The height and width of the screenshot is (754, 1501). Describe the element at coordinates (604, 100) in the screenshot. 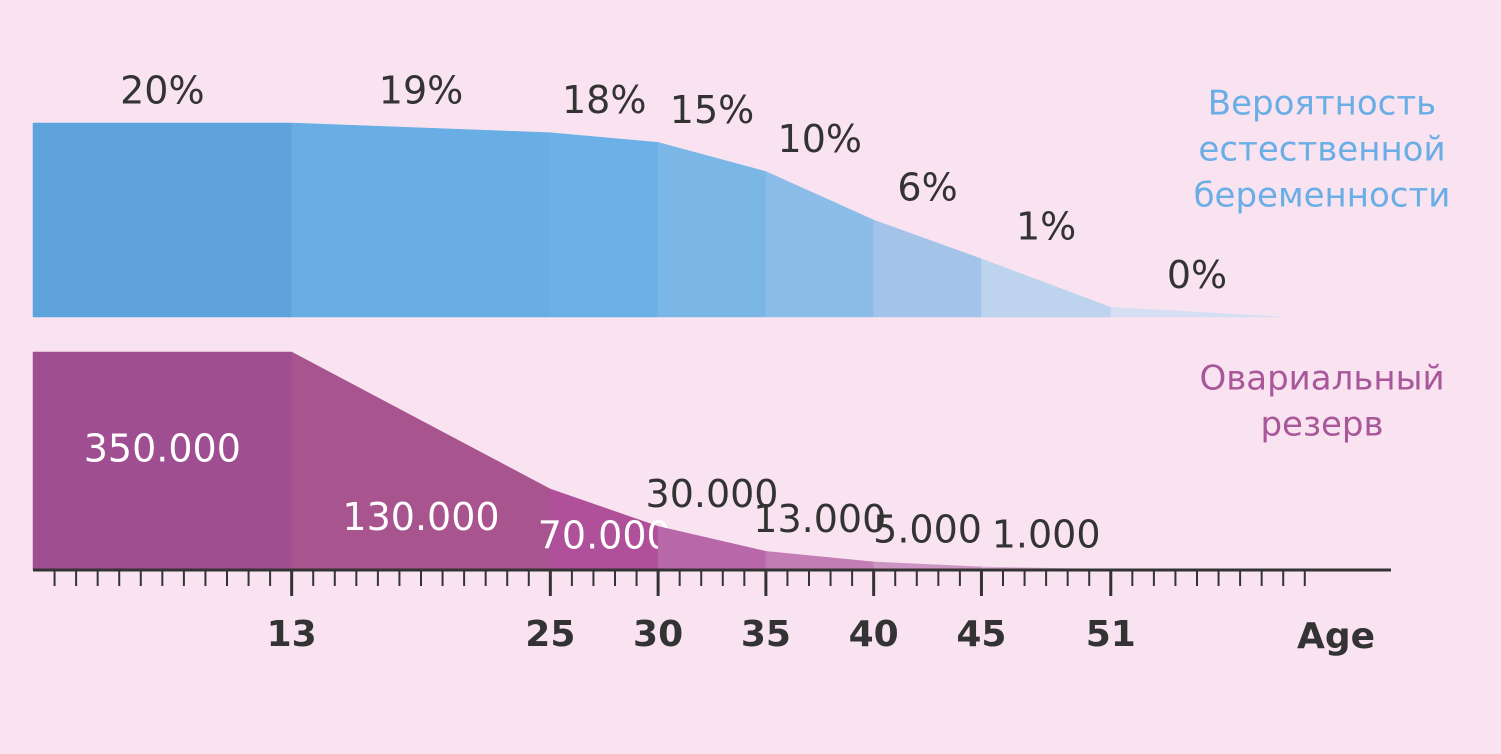

I see `value-label: 18%` at that location.